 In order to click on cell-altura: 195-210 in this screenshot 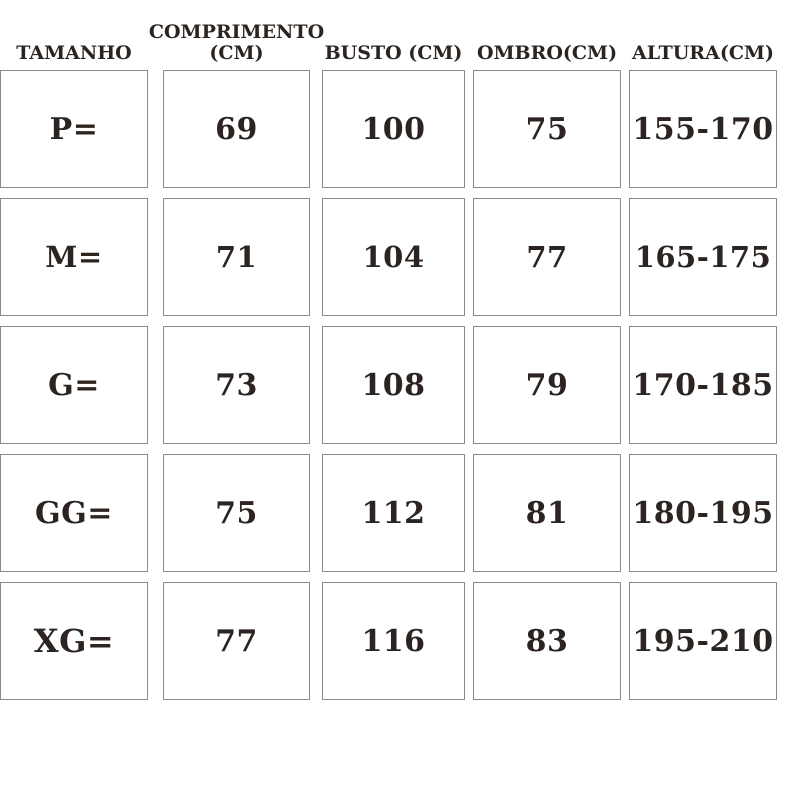, I will do `click(703, 641)`.